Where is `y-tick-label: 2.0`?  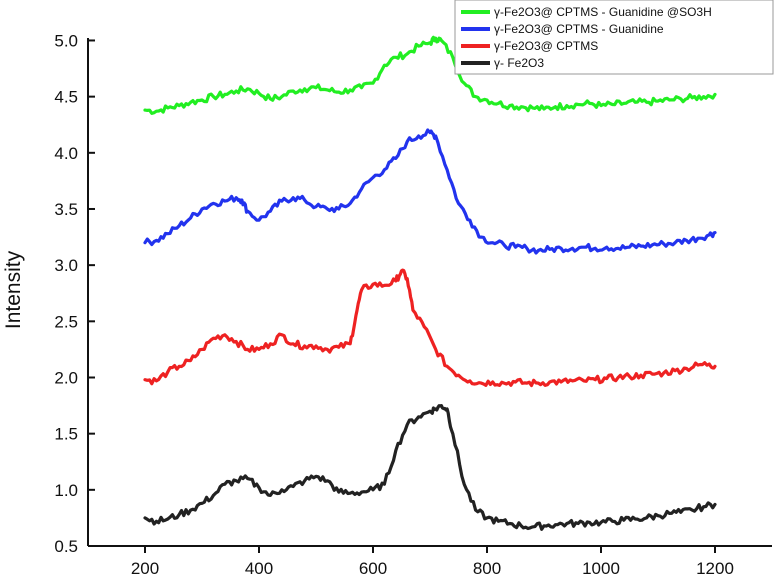
y-tick-label: 2.0 is located at coordinates (66, 377).